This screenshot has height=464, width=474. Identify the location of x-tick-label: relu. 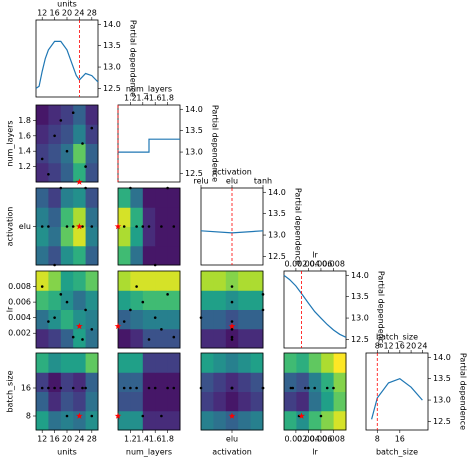
(200, 181).